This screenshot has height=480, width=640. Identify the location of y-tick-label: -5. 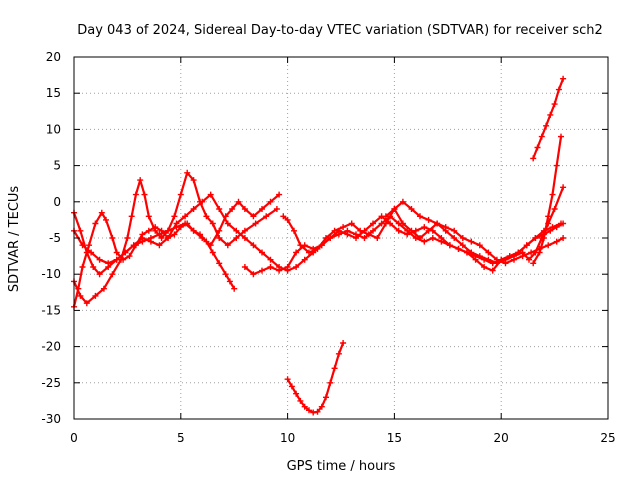
(55, 238).